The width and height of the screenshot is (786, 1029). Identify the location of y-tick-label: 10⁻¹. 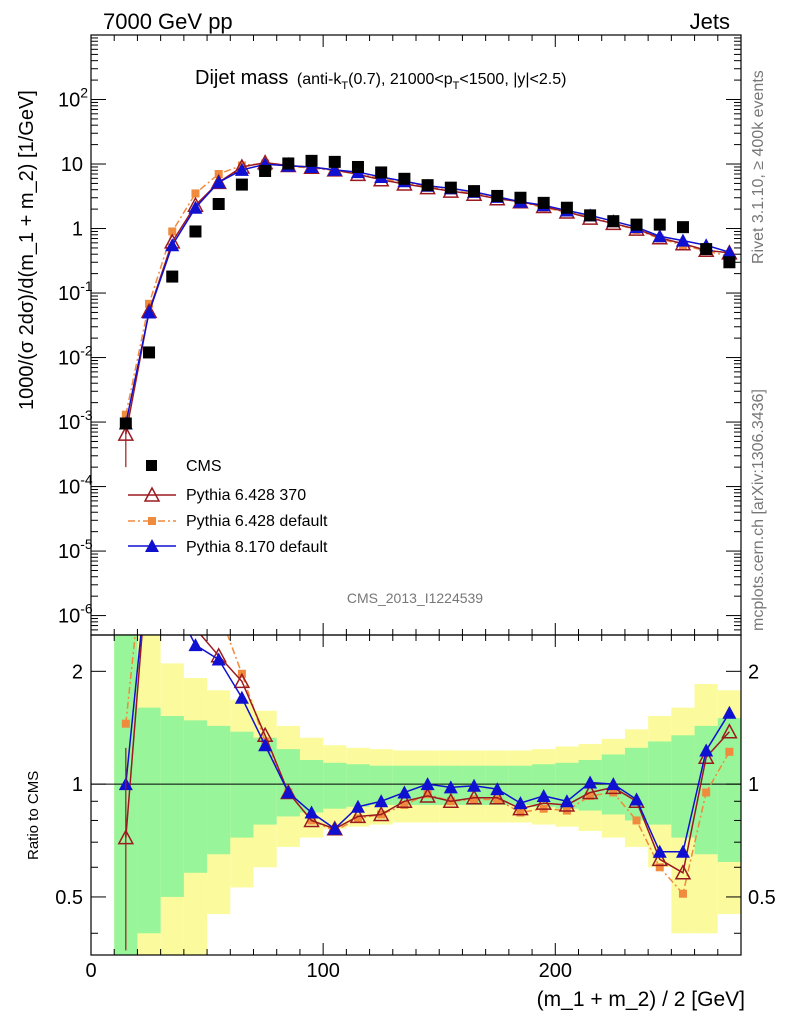
(75, 291).